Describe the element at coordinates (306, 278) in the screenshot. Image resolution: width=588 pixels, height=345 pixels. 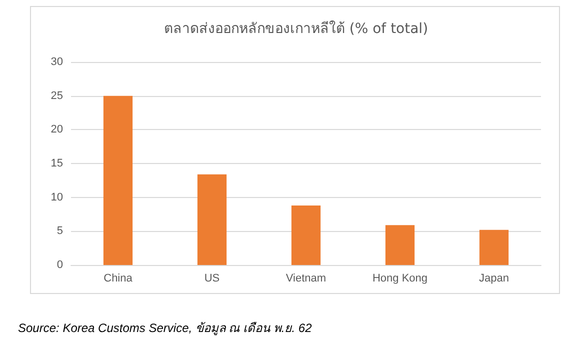
I see `x-tick-label: Vietnam` at that location.